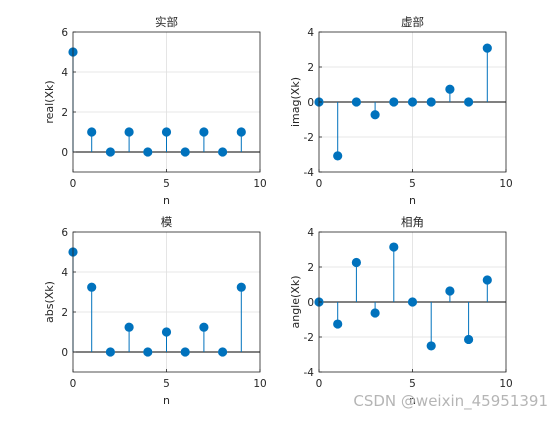 The height and width of the screenshot is (425, 560). Describe the element at coordinates (49, 302) in the screenshot. I see `y-axis-label: abs(Xk)` at that location.